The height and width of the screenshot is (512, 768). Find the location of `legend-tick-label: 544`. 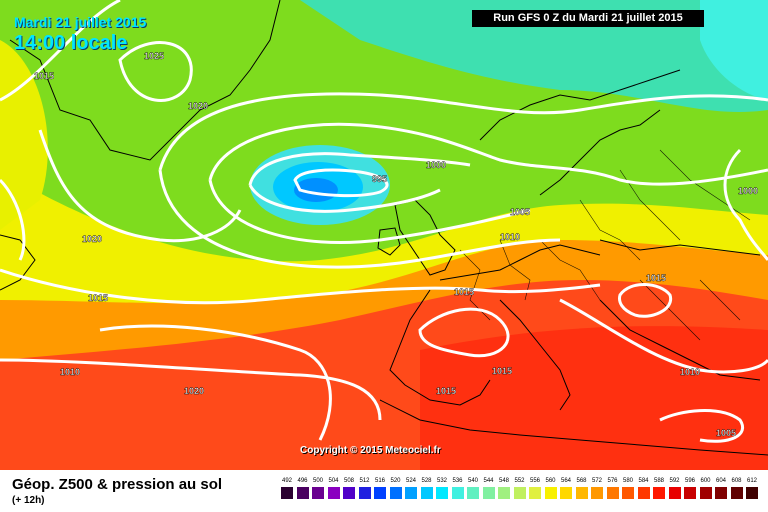

legend-tick-label: 544 is located at coordinates (488, 481).